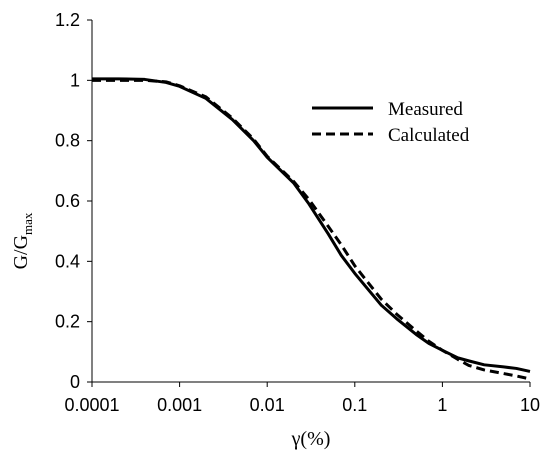  I want to click on x-tick-label: 10, so click(530, 405).